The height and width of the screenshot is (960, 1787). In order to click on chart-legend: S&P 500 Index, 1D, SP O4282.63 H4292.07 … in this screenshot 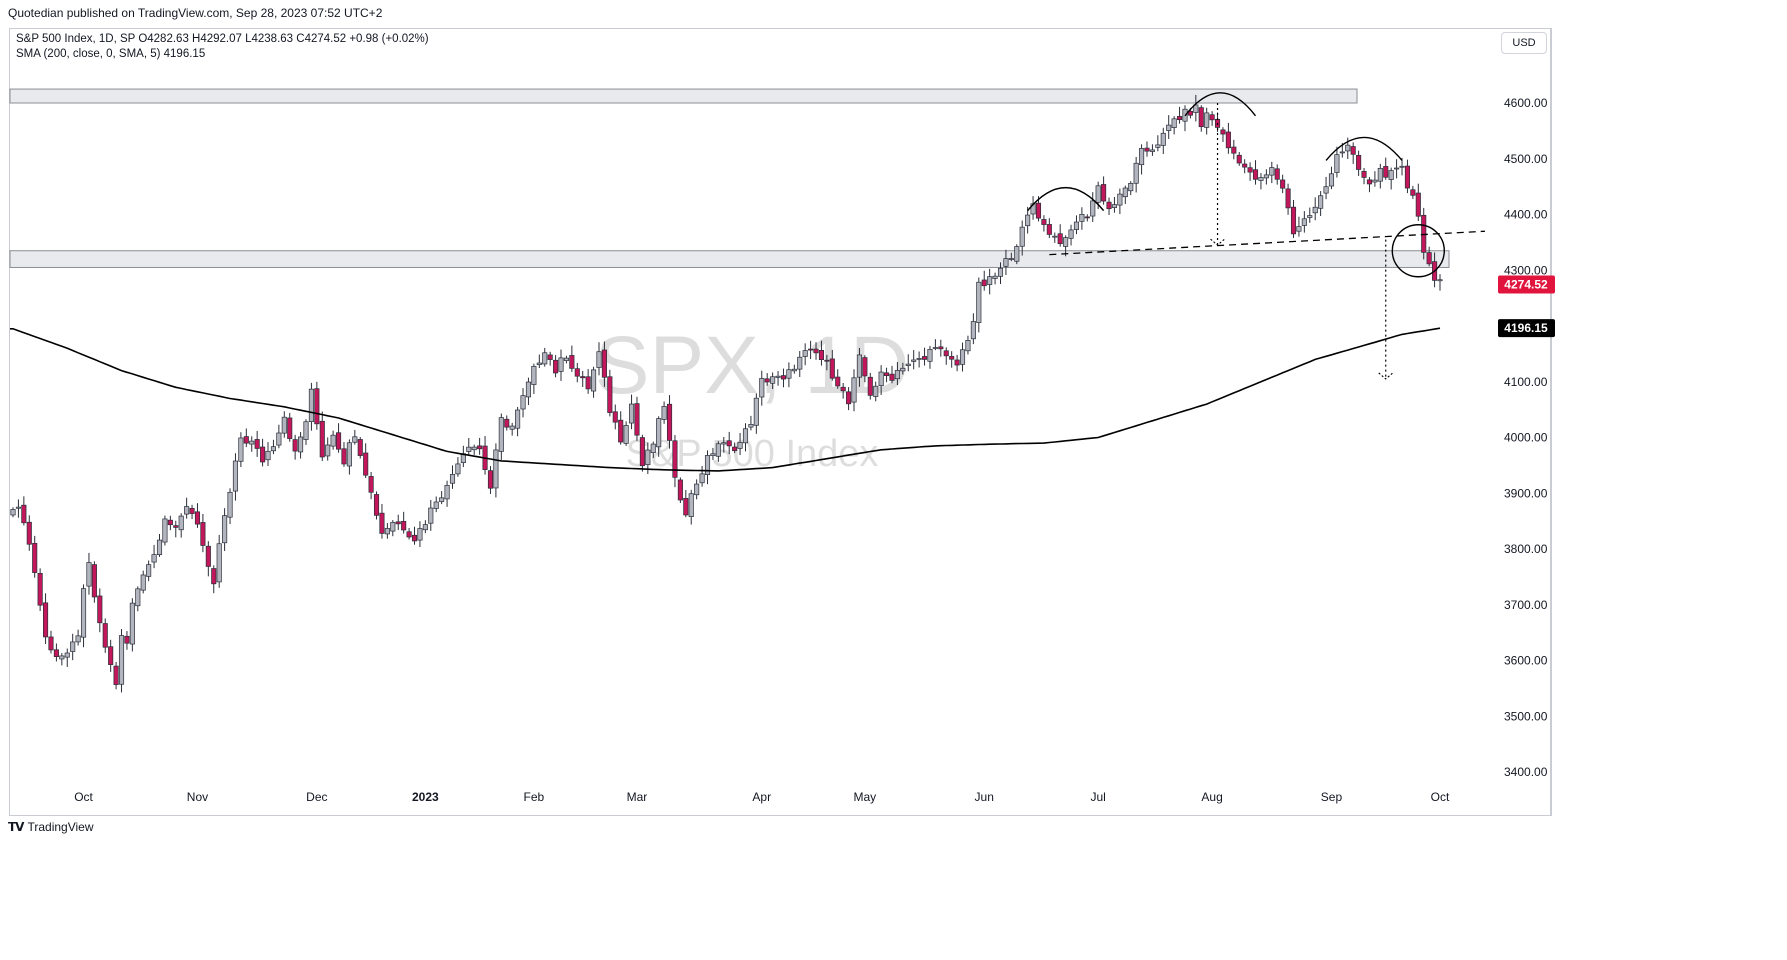, I will do `click(222, 47)`.